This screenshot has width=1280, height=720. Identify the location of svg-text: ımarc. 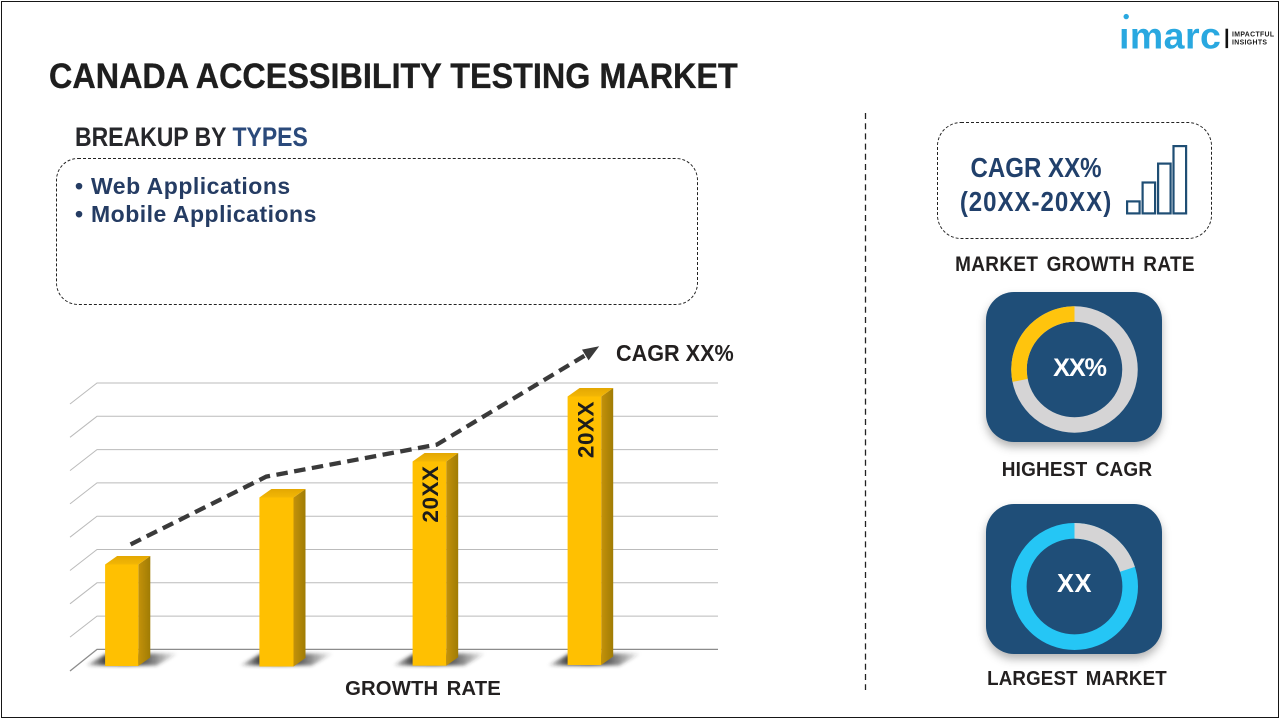
(1170, 36).